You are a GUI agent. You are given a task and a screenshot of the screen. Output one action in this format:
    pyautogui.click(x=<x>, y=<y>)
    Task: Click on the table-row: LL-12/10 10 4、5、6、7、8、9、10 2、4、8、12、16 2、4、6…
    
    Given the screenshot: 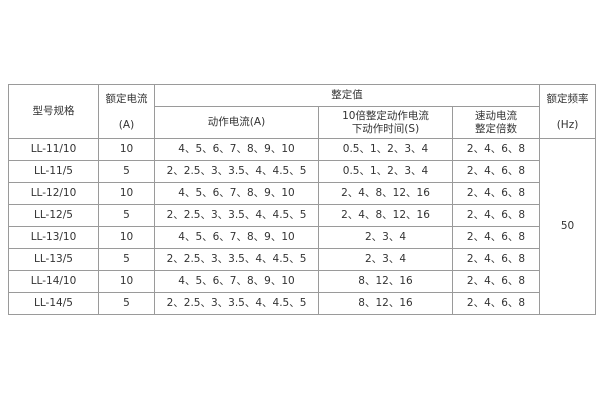 What is the action you would take?
    pyautogui.click(x=302, y=193)
    